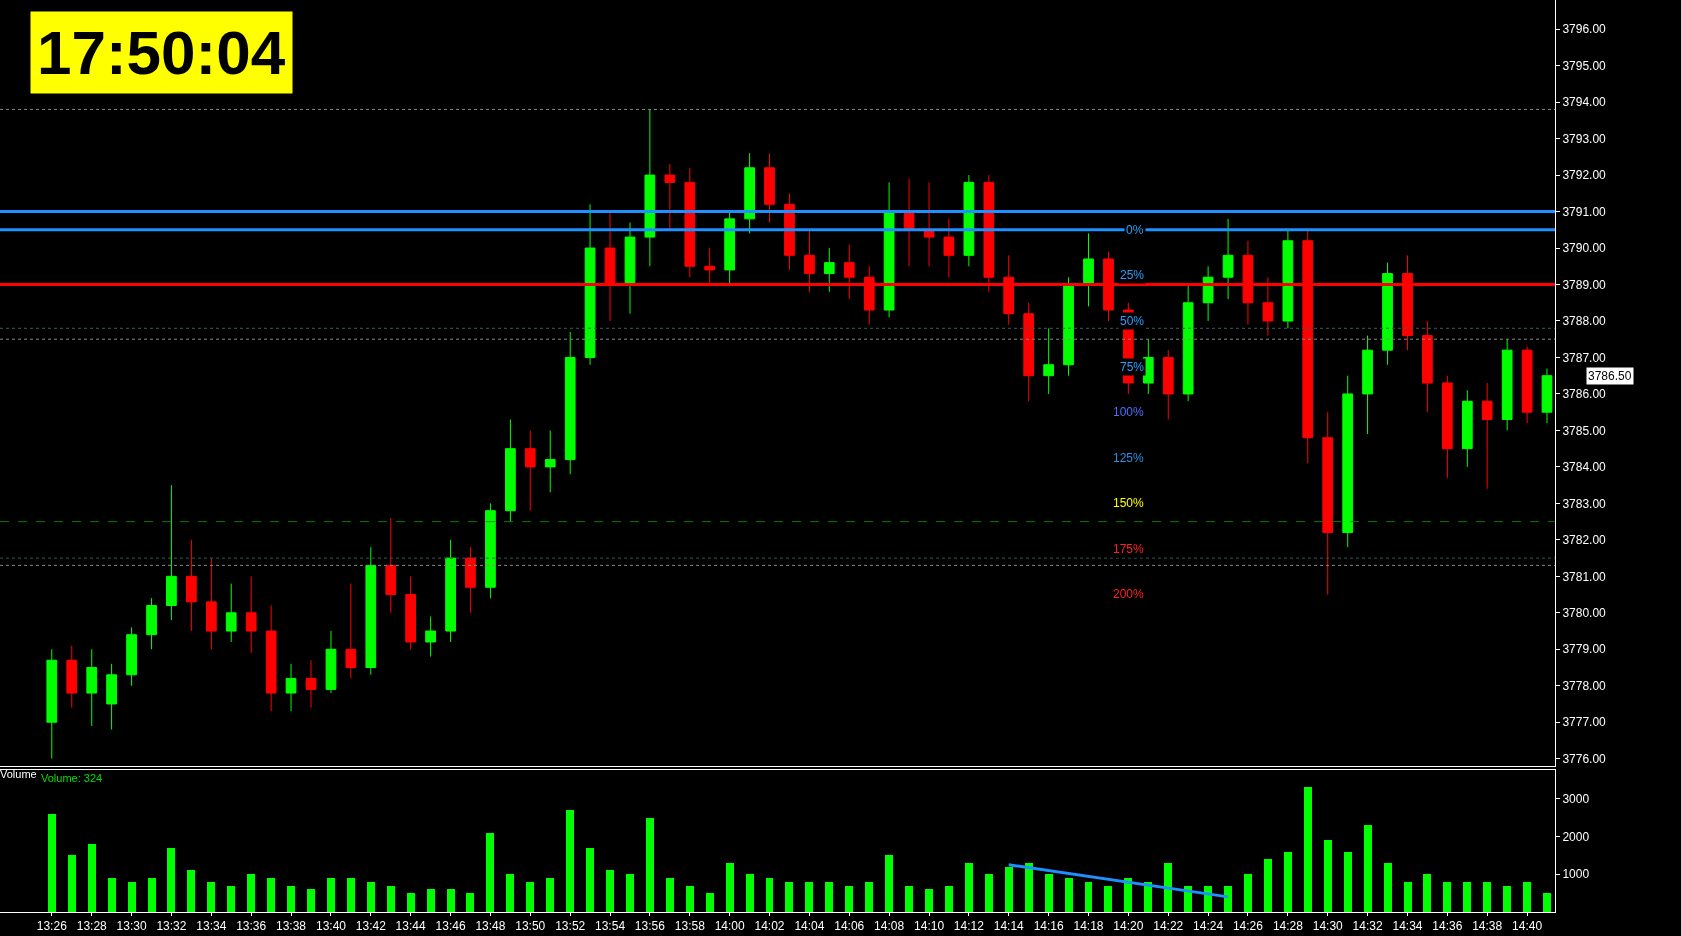 This screenshot has width=1681, height=936. What do you see at coordinates (1527, 926) in the screenshot?
I see `x-tick-label: 14:40` at bounding box center [1527, 926].